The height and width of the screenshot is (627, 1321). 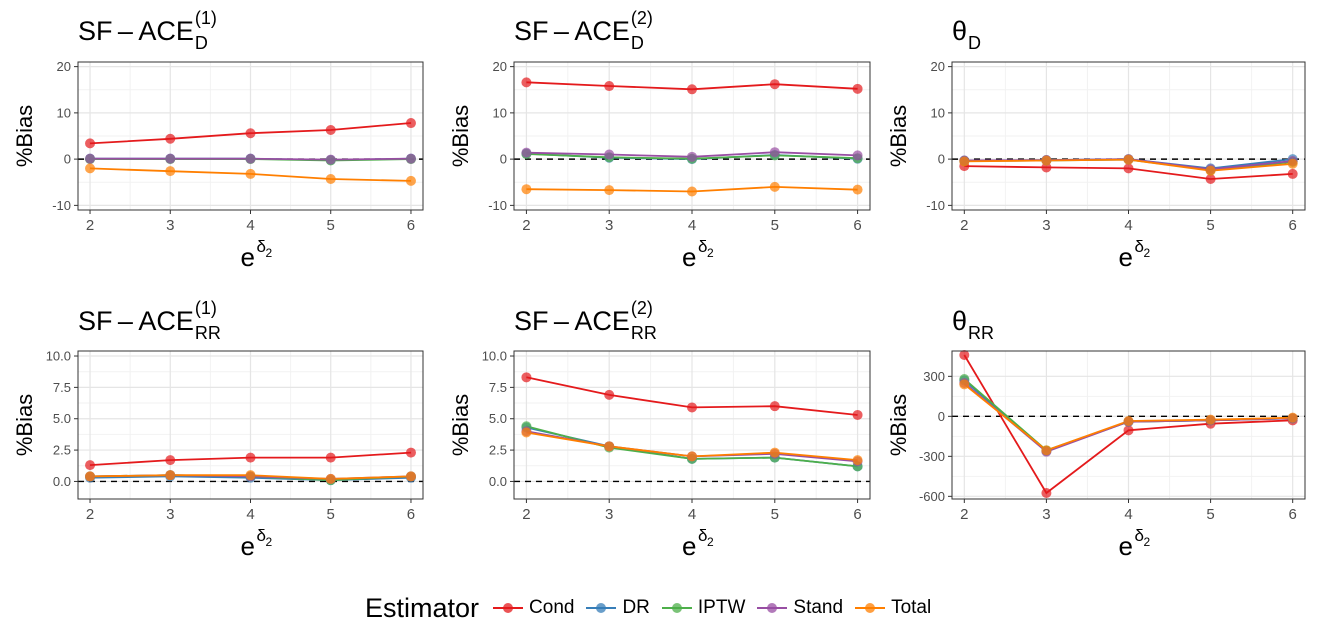 I want to click on y-tick-label: 5.0, so click(x=62, y=418).